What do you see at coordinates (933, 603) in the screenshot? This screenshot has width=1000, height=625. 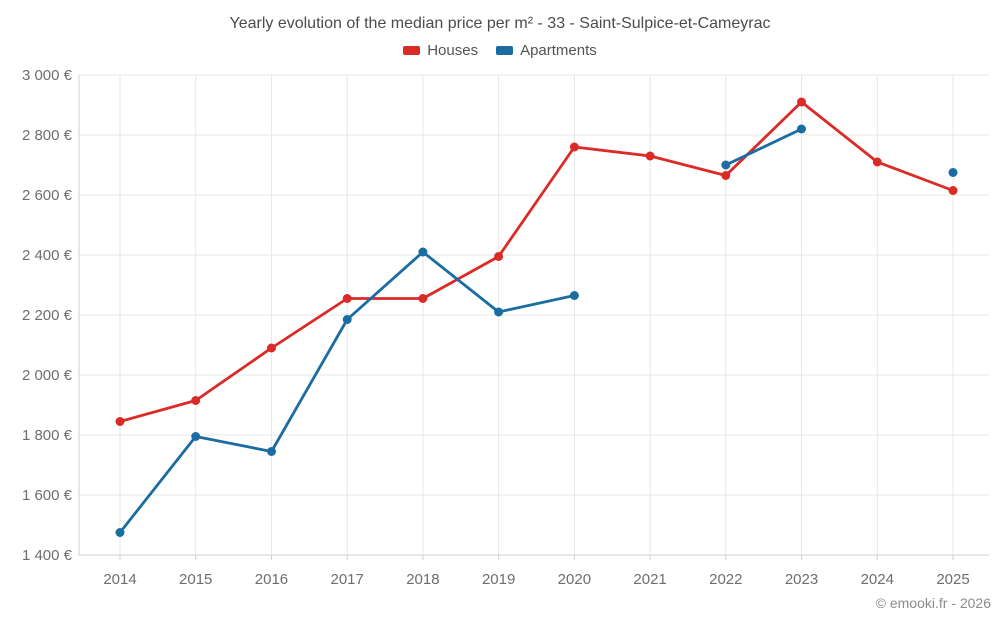 I see `attribution: © emooki.fr - 2026` at bounding box center [933, 603].